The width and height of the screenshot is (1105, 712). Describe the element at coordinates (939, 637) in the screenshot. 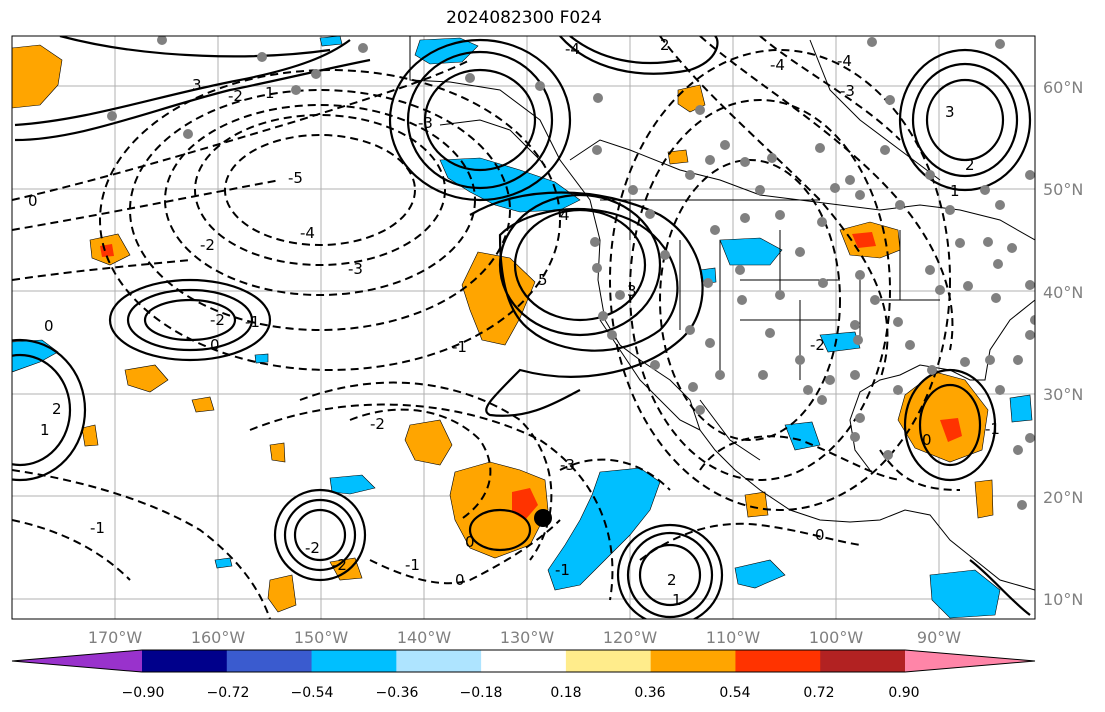

I see `lon-label: 90°W` at that location.